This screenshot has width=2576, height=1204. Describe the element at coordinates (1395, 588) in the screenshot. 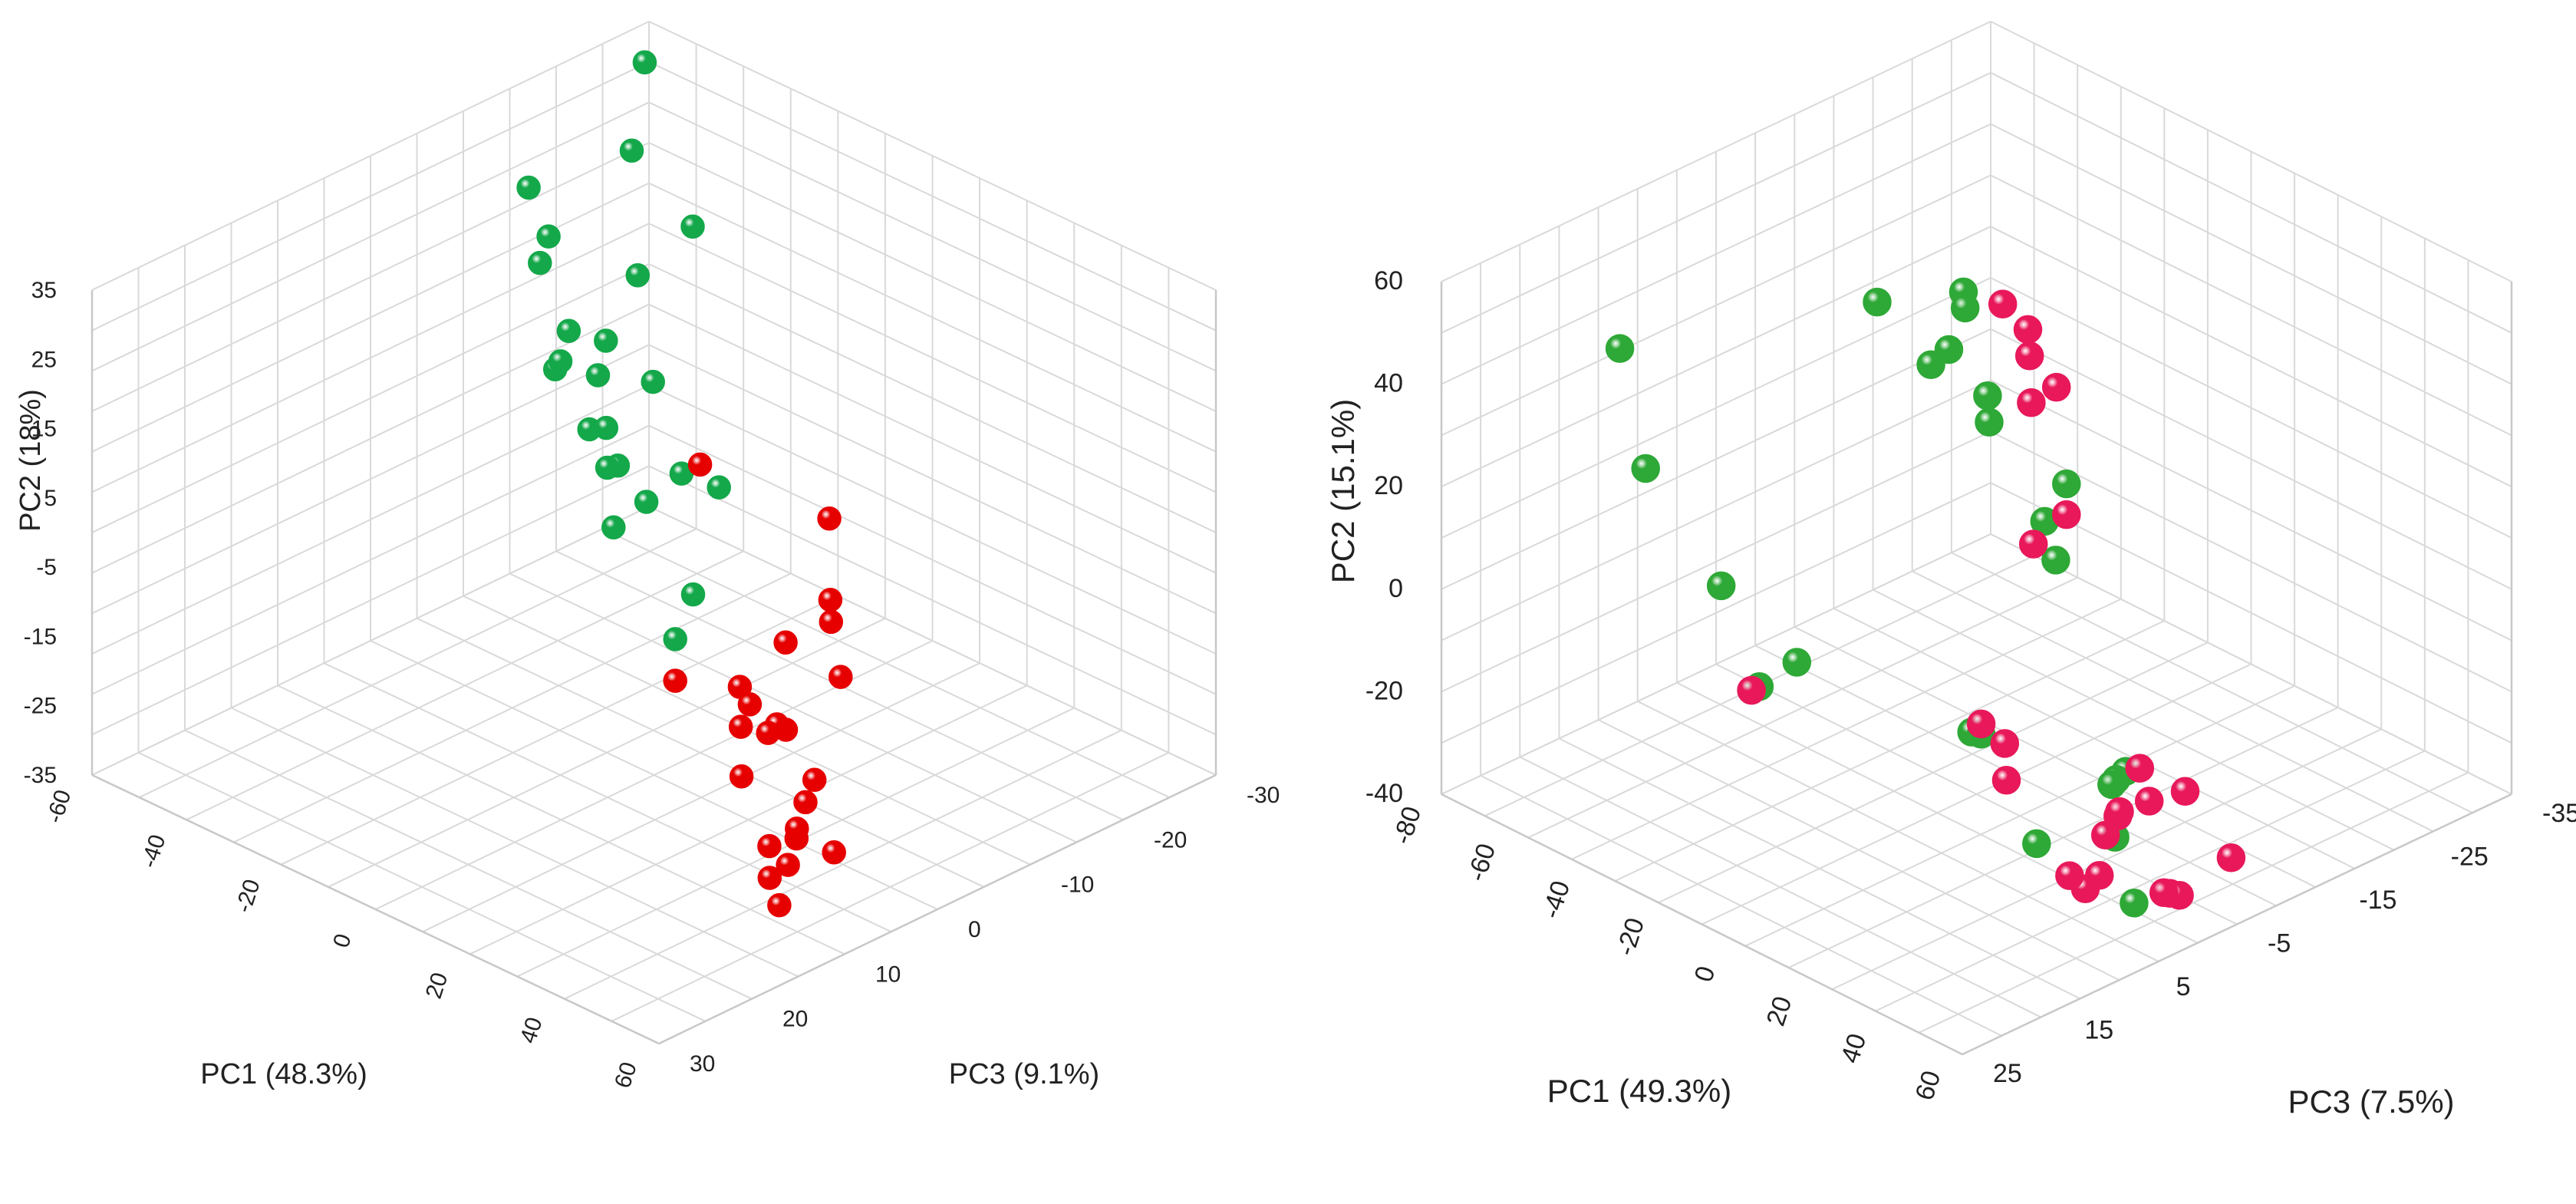

I see `y-tick-label: 0` at that location.